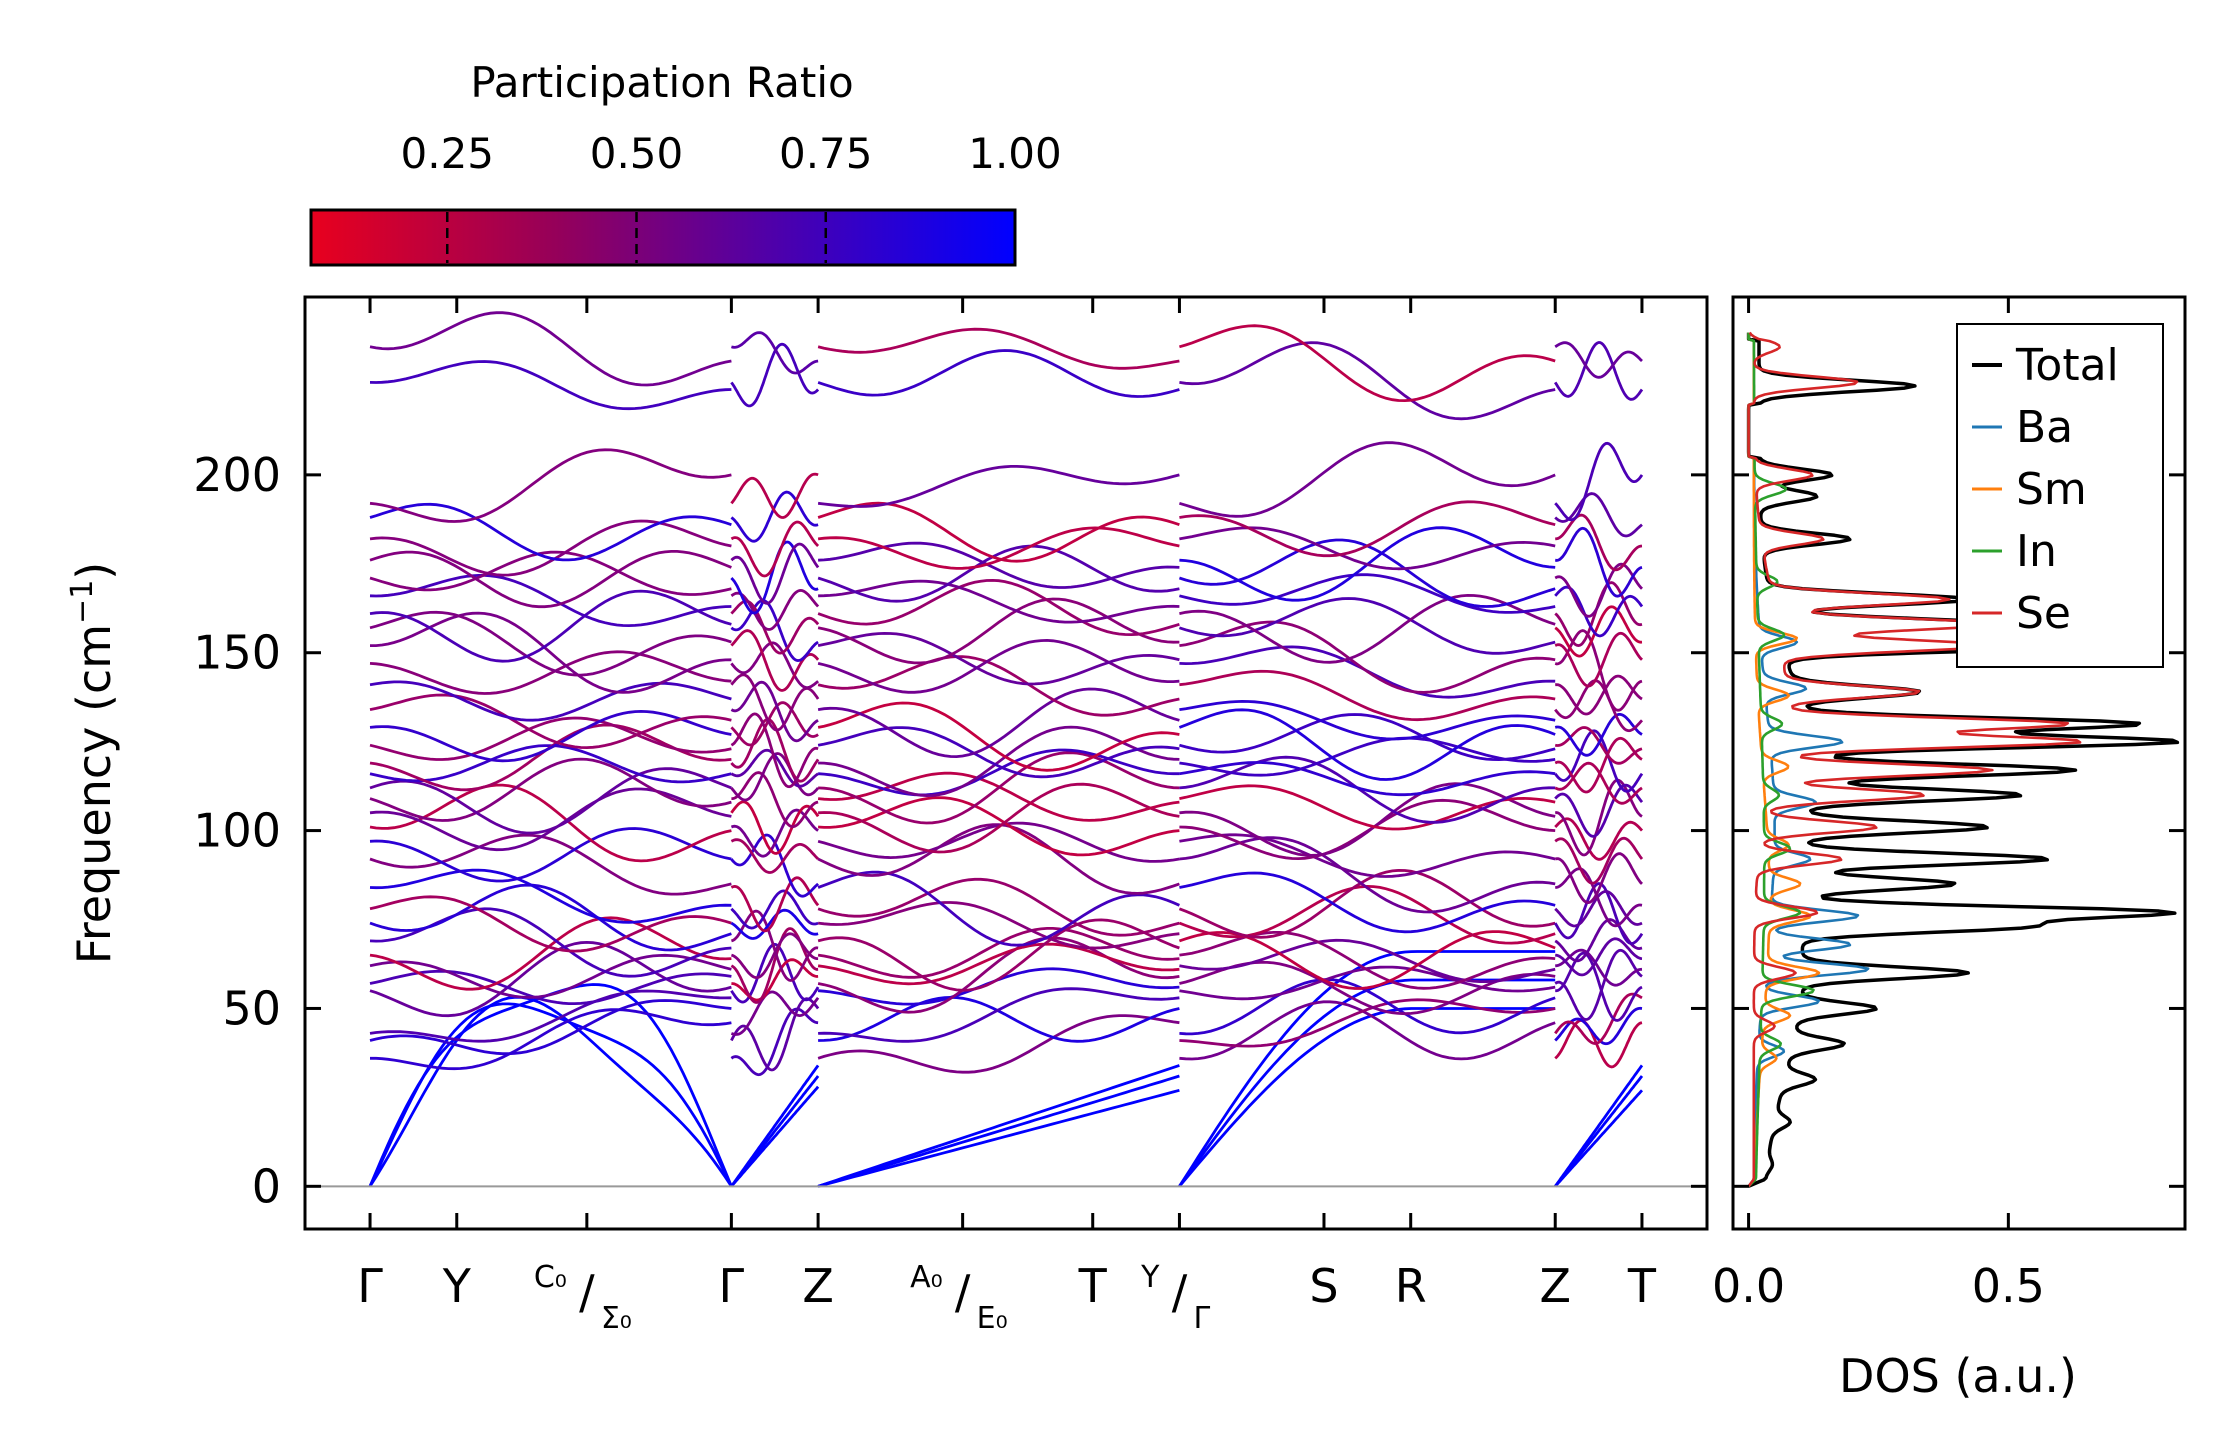  Describe the element at coordinates (732, 1286) in the screenshot. I see `kpoint-label-3: Γ` at that location.